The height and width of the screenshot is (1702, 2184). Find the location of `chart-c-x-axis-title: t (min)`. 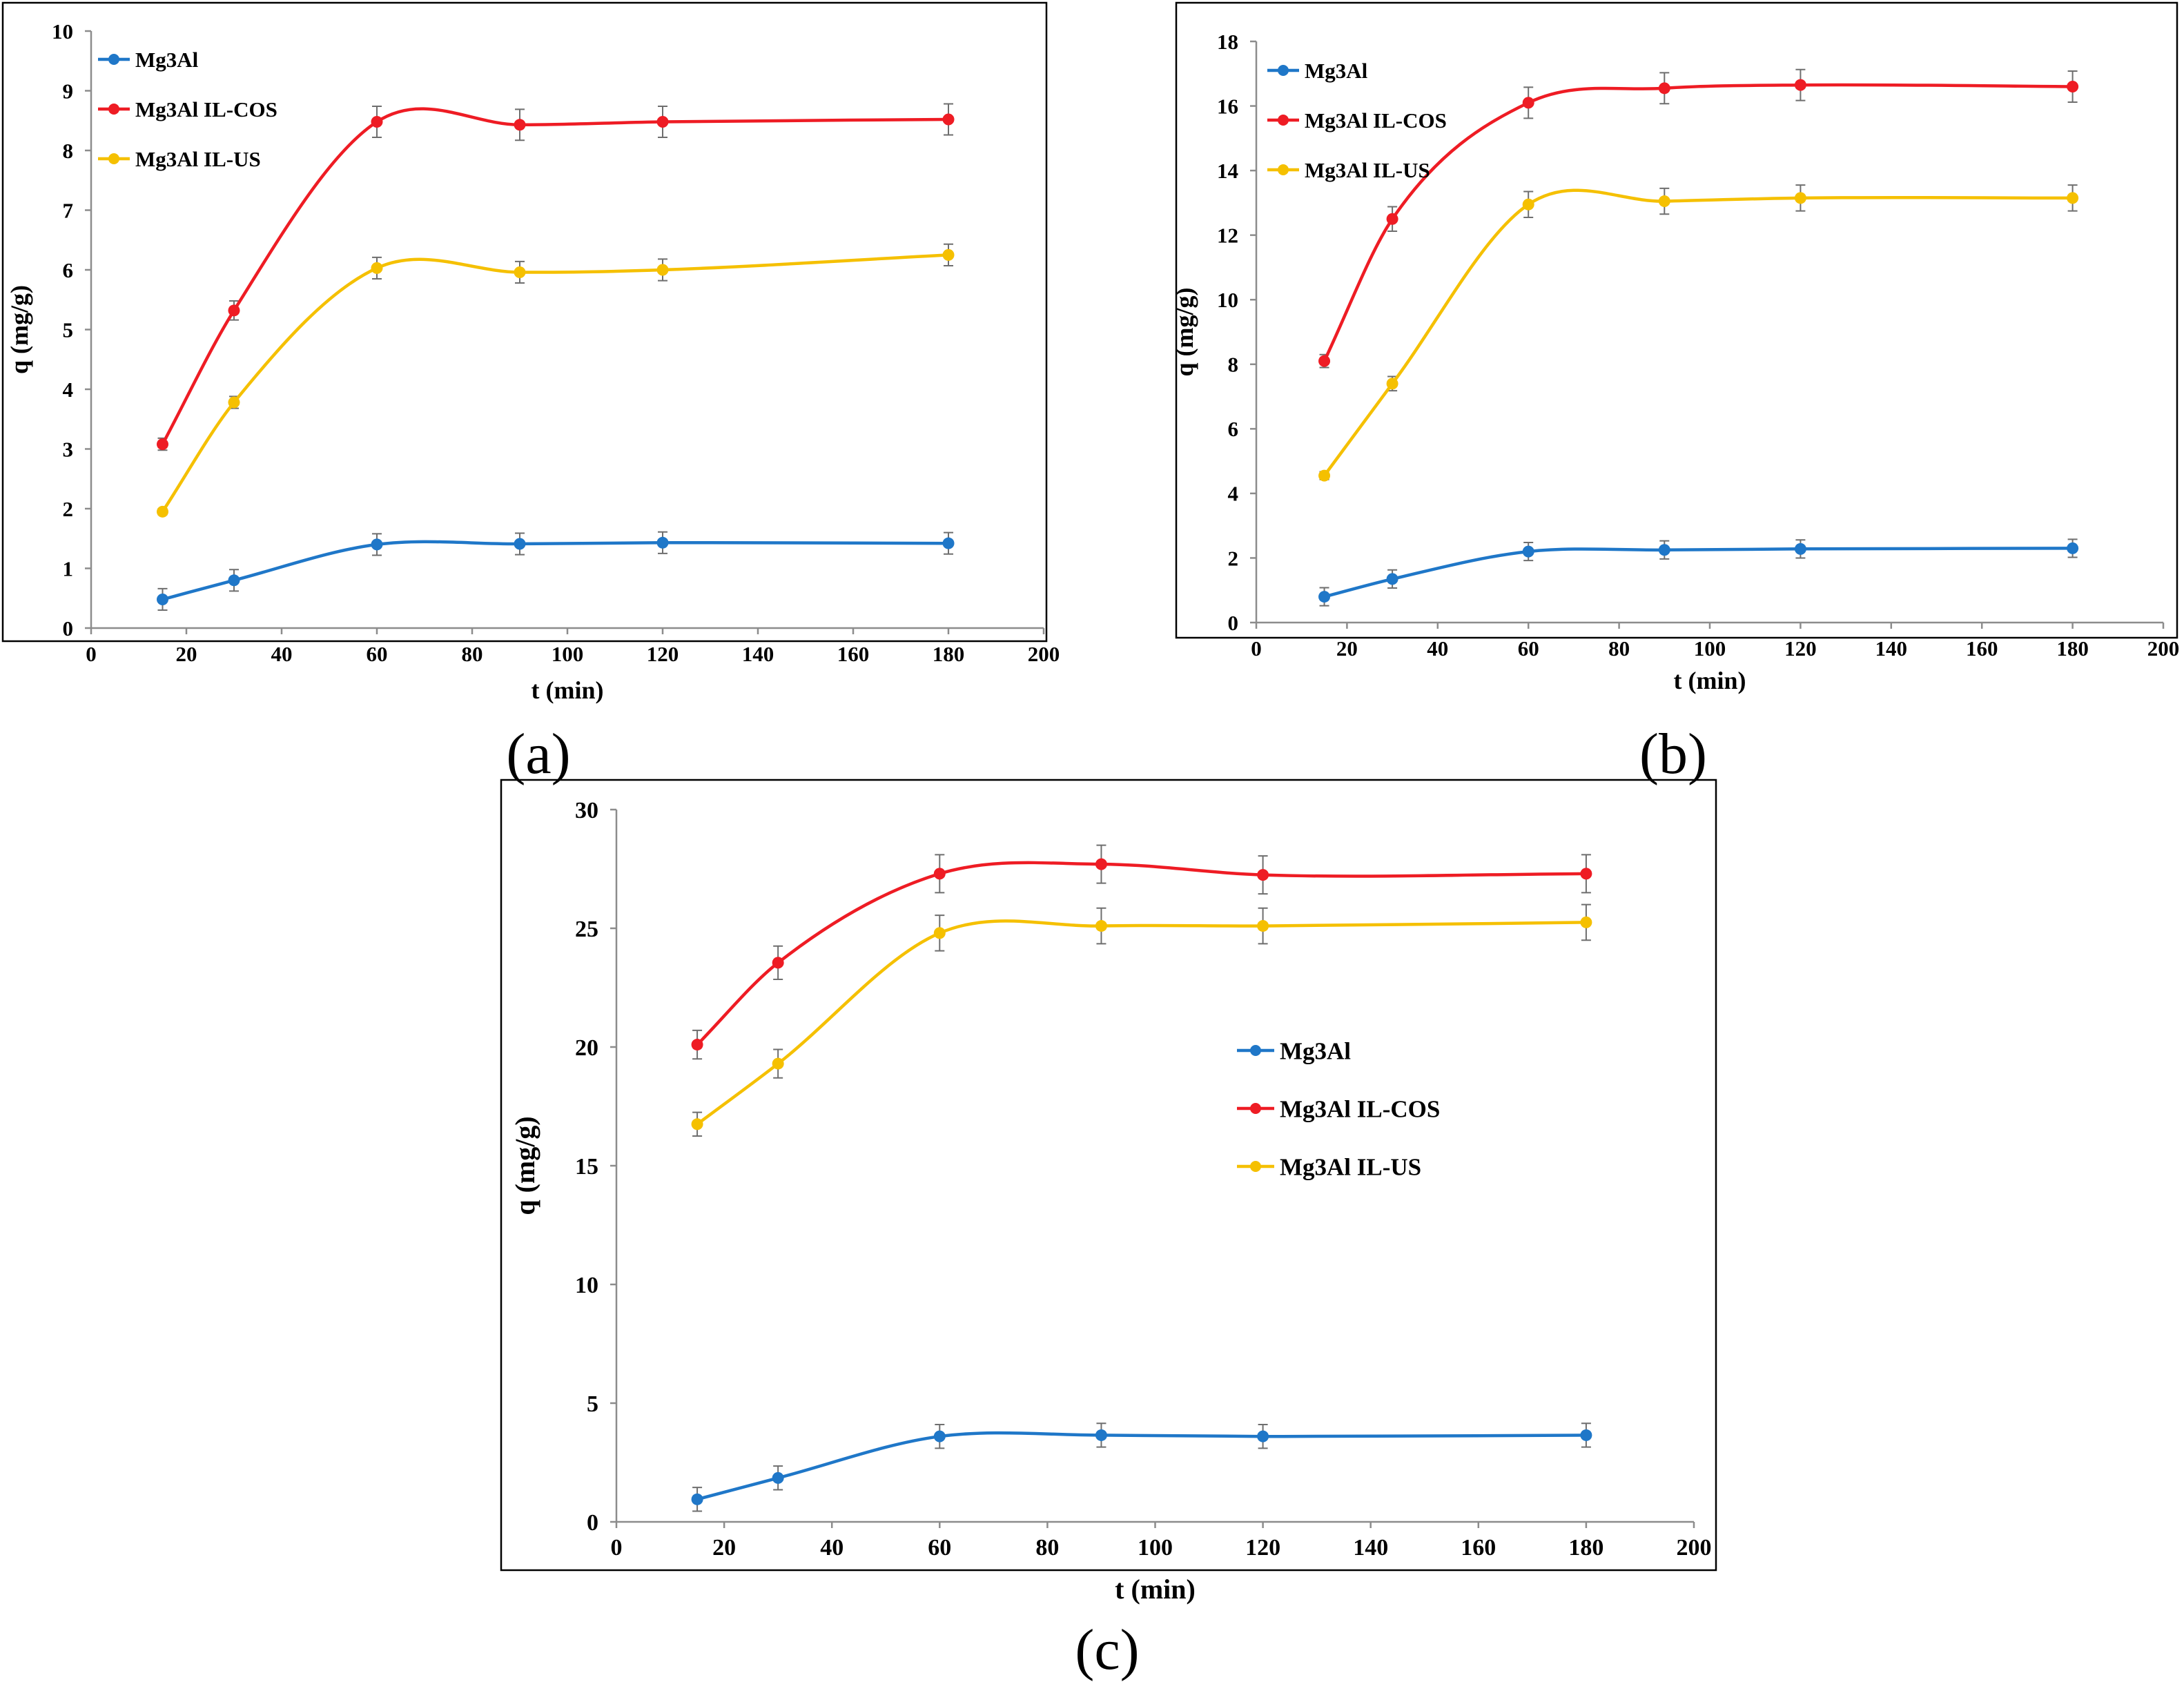

chart-c-x-axis-title: t (min) is located at coordinates (1155, 1590).